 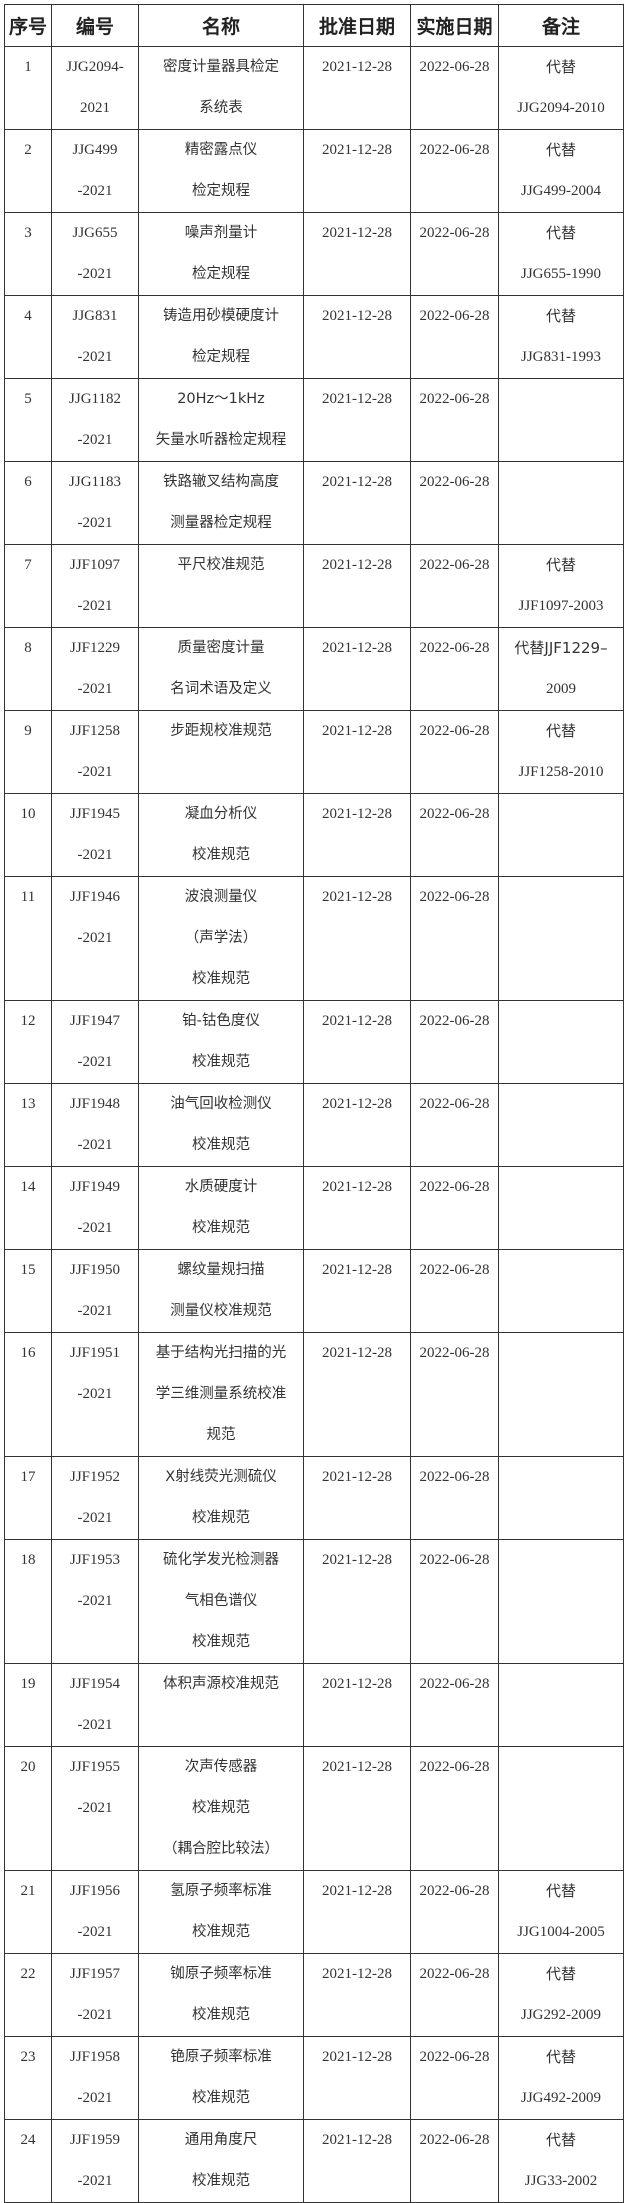 I want to click on code-cell-line: JJF1947, so click(x=95, y=1021).